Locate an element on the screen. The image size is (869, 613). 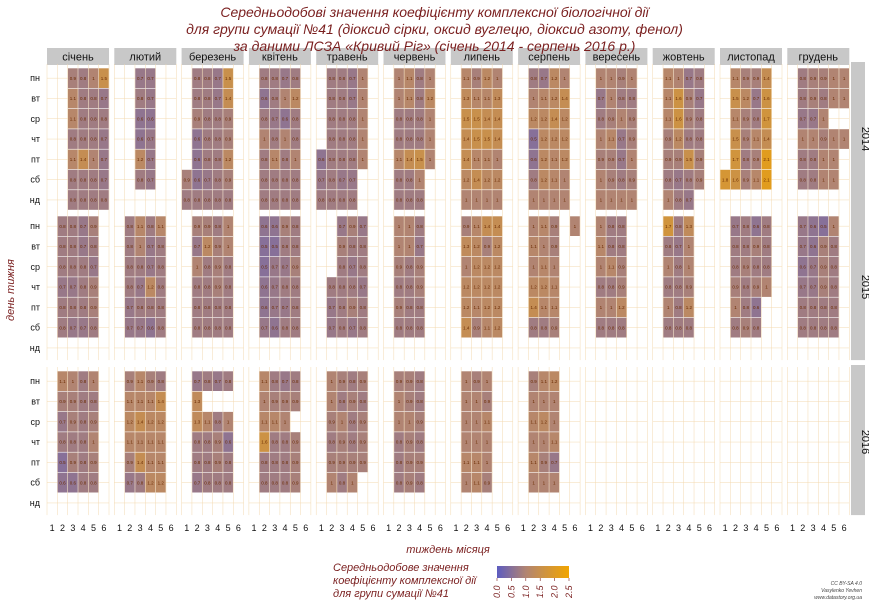
cell-value: 1.1 is located at coordinates (161, 462).